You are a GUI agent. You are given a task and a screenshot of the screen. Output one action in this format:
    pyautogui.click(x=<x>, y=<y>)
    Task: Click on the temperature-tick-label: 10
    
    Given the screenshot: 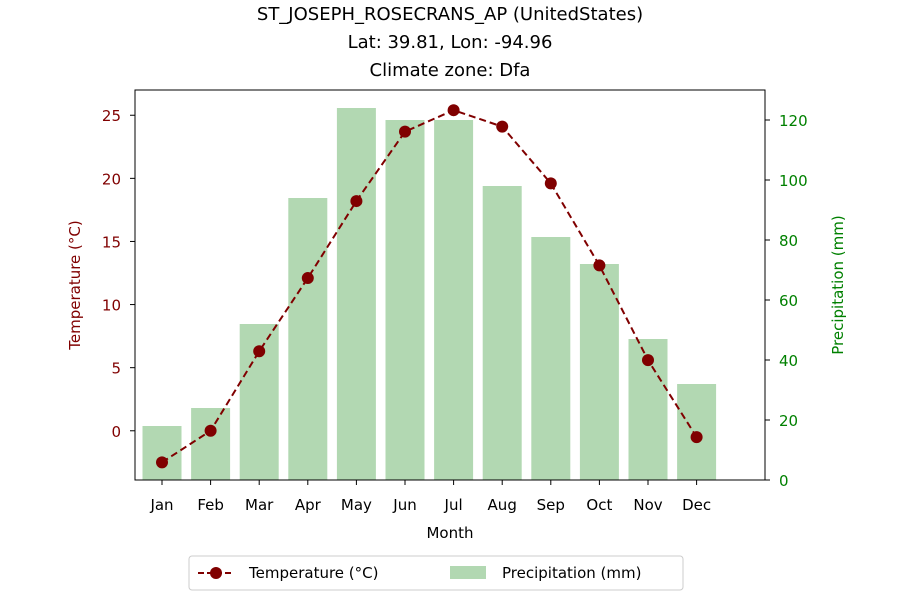 What is the action you would take?
    pyautogui.click(x=111, y=306)
    